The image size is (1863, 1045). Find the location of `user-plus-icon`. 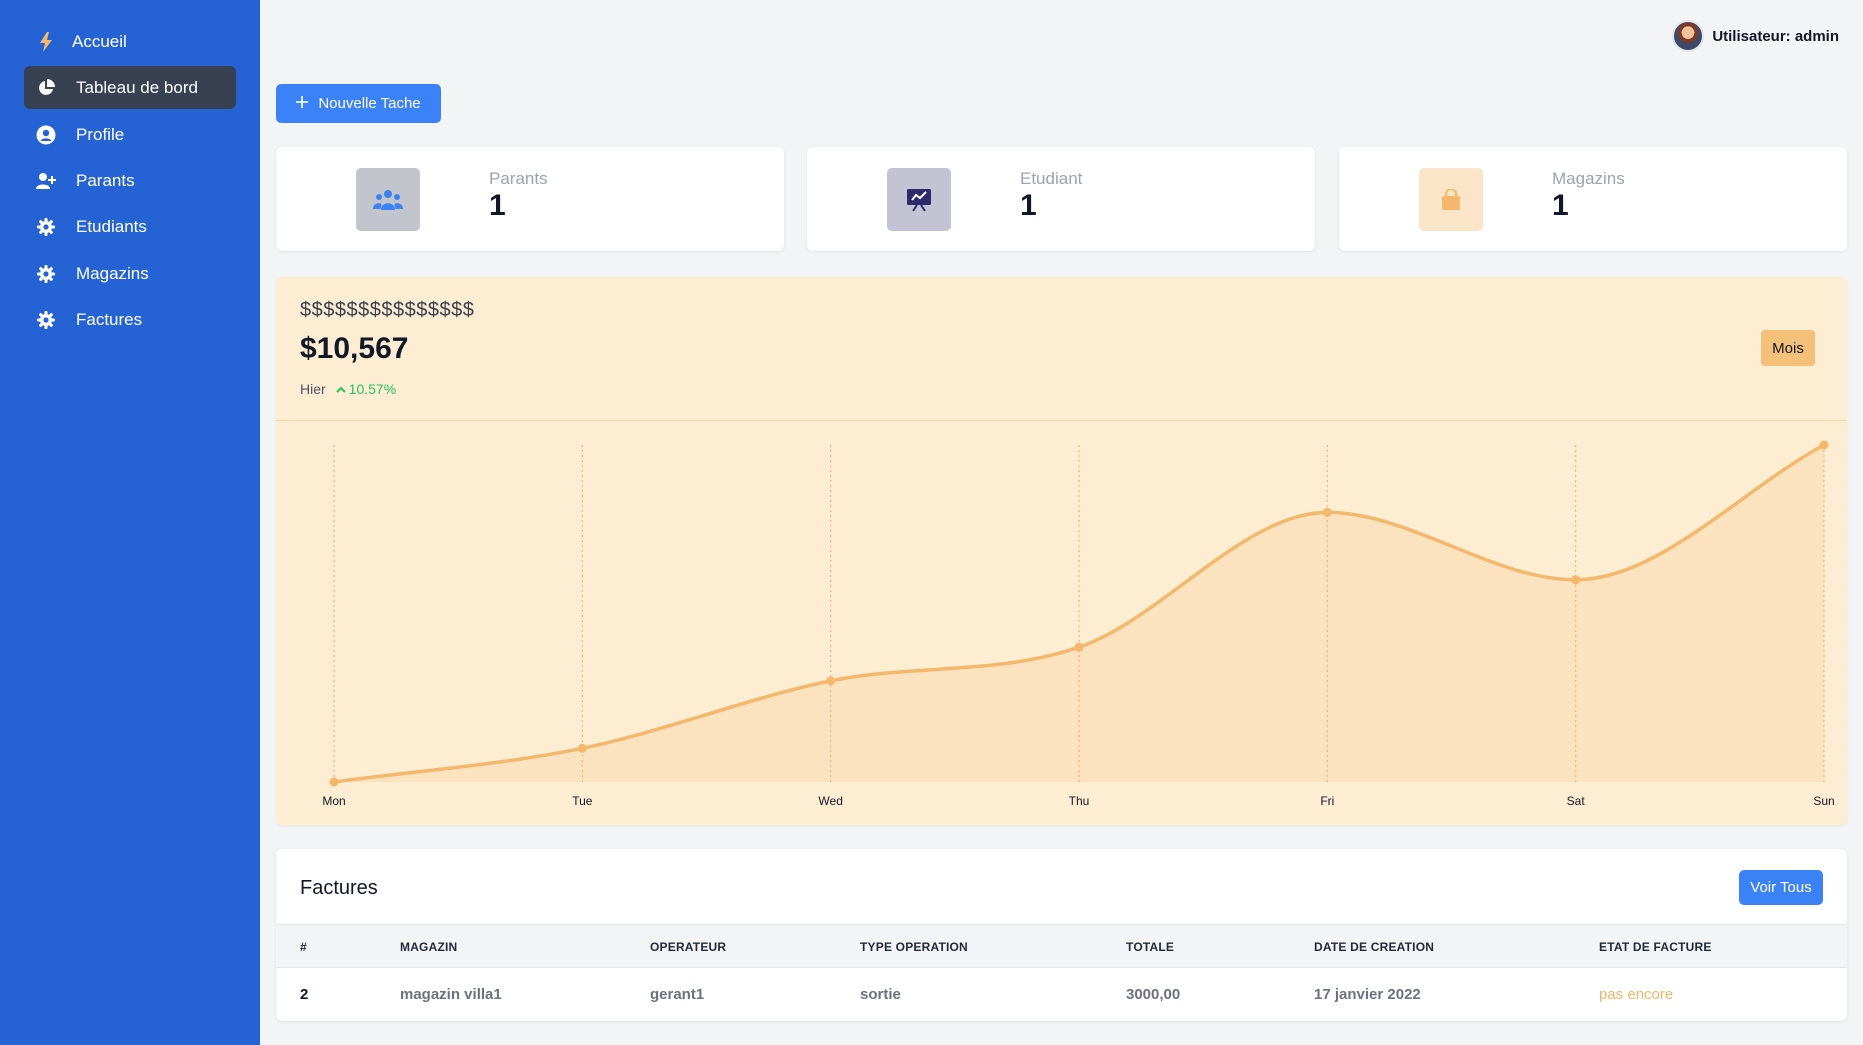

user-plus-icon is located at coordinates (46, 181).